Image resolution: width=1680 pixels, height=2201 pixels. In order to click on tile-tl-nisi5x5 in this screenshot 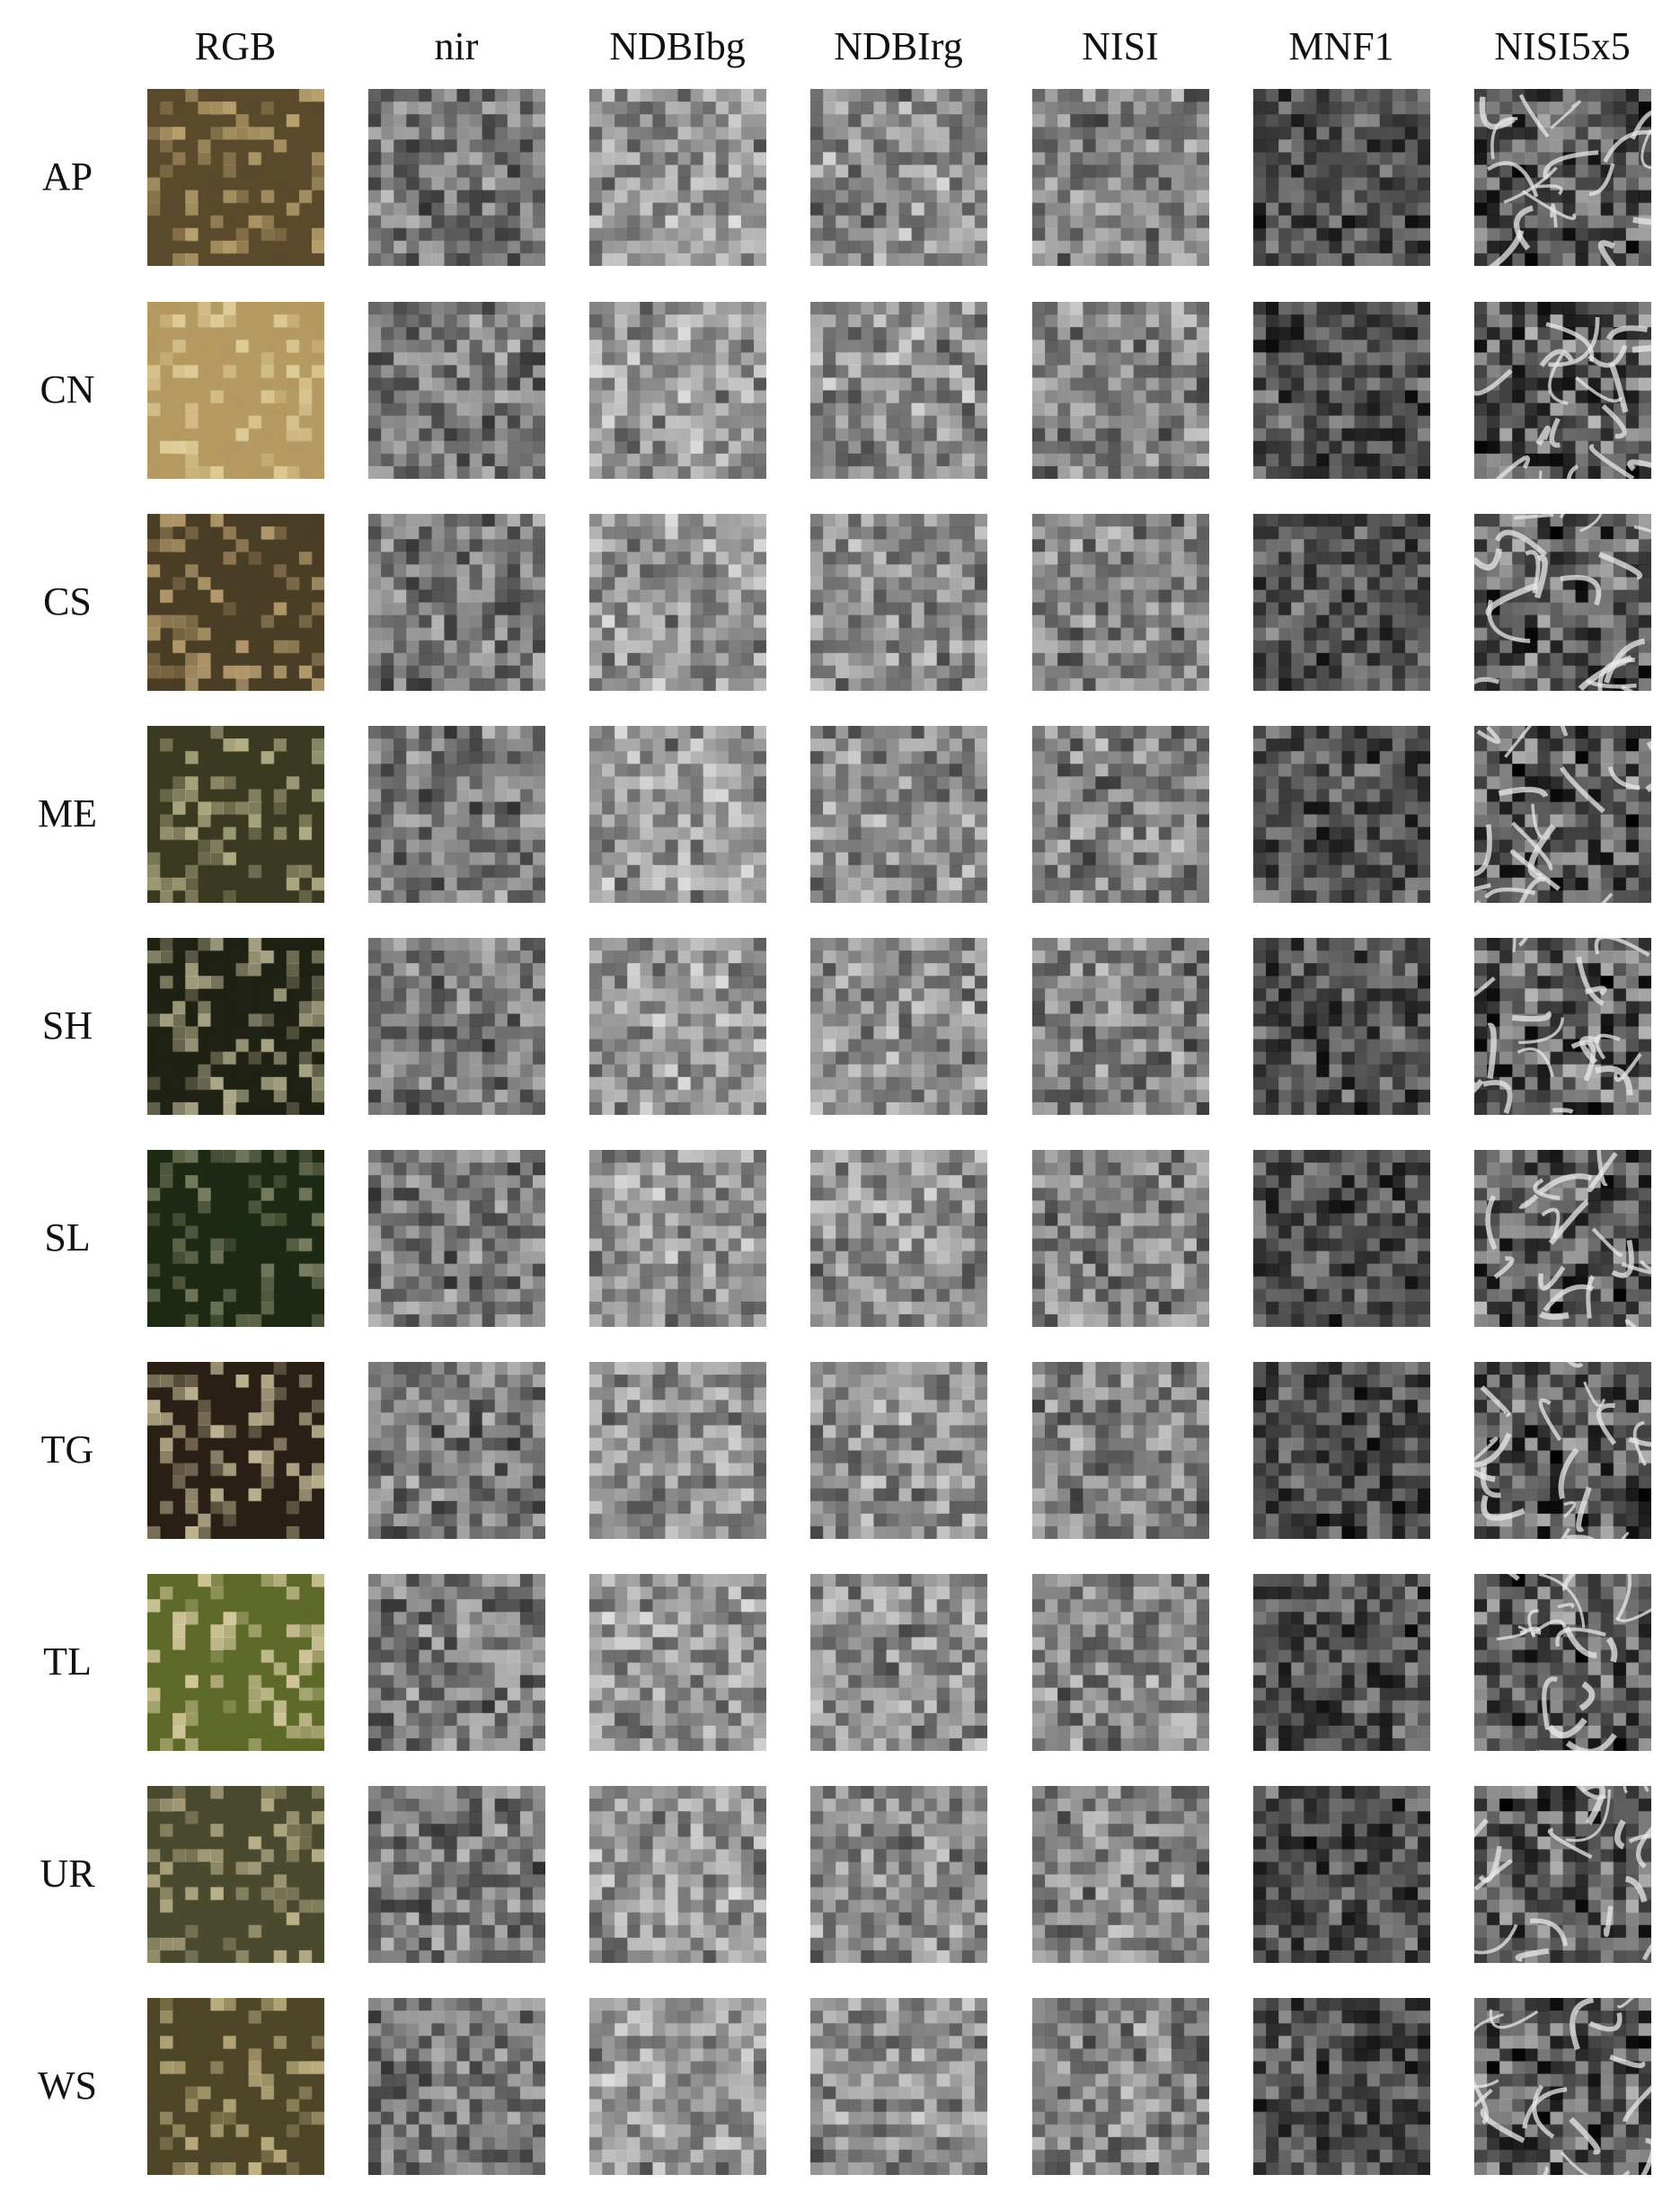, I will do `click(1563, 1662)`.